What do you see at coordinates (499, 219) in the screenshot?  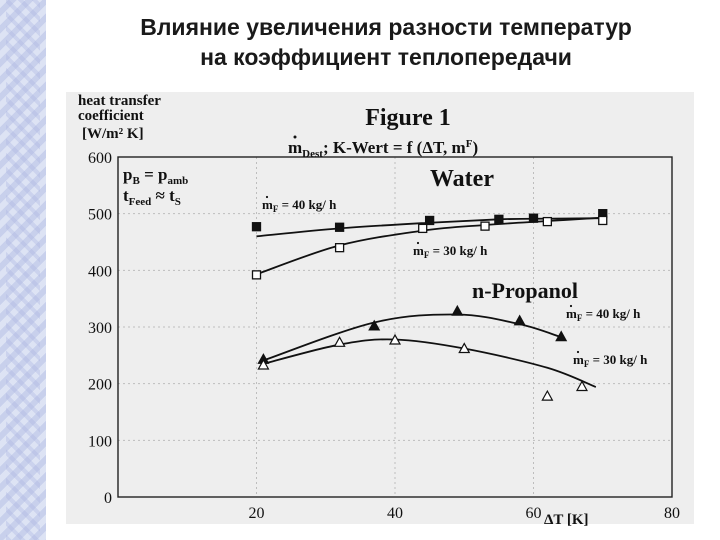 I see `marker-s1-p4` at bounding box center [499, 219].